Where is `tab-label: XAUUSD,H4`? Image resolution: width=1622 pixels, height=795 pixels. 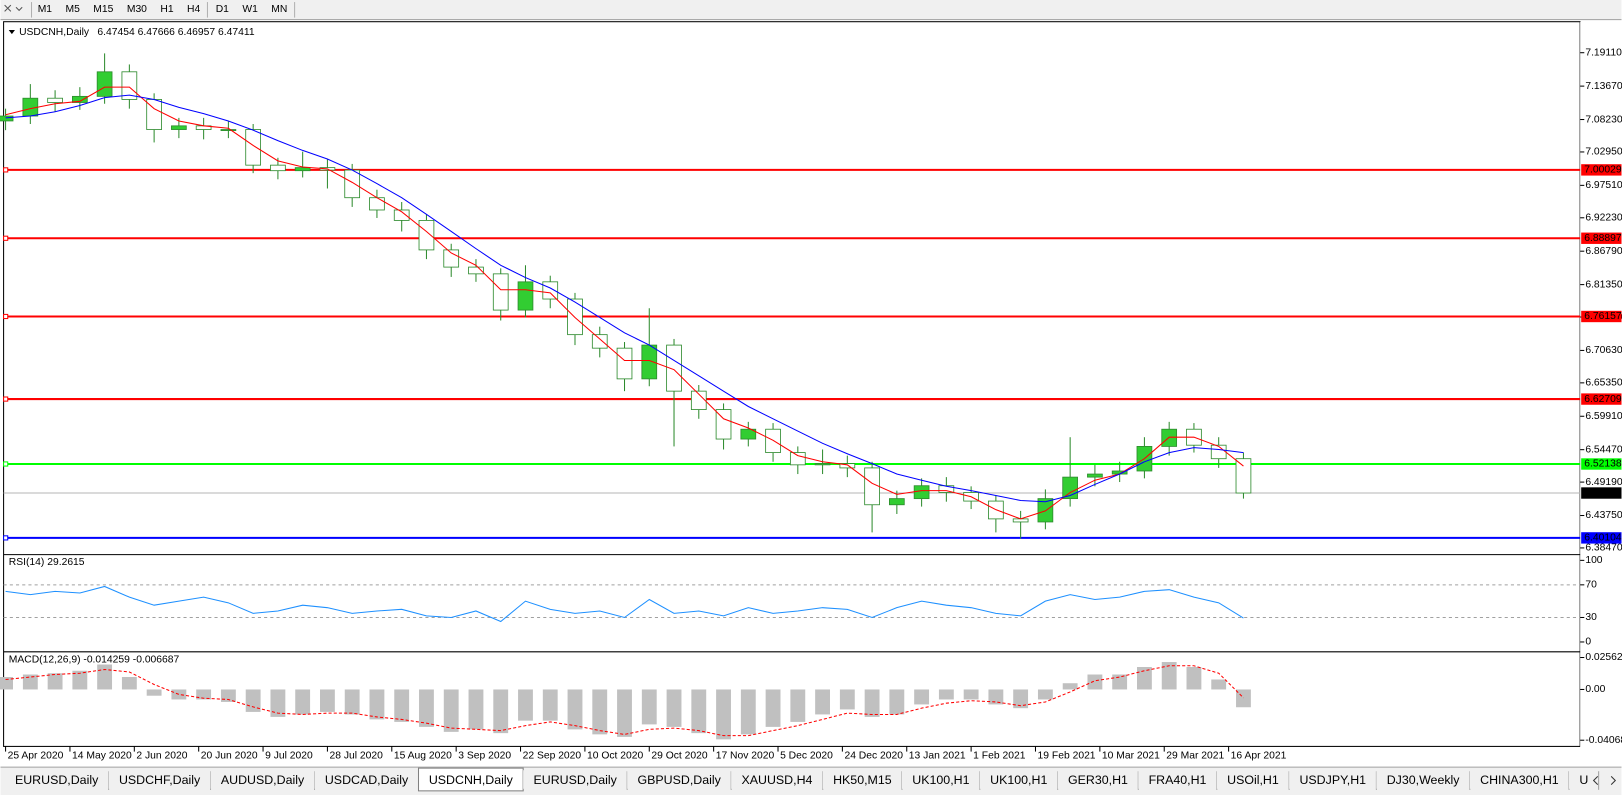 tab-label: XAUUSD,H4 is located at coordinates (776, 780).